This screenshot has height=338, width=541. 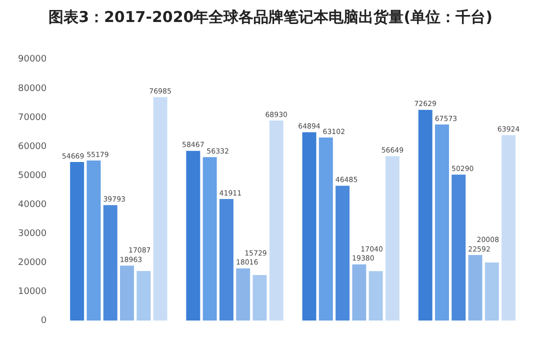 What do you see at coordinates (32, 263) in the screenshot?
I see `y-tick-label: 20000` at bounding box center [32, 263].